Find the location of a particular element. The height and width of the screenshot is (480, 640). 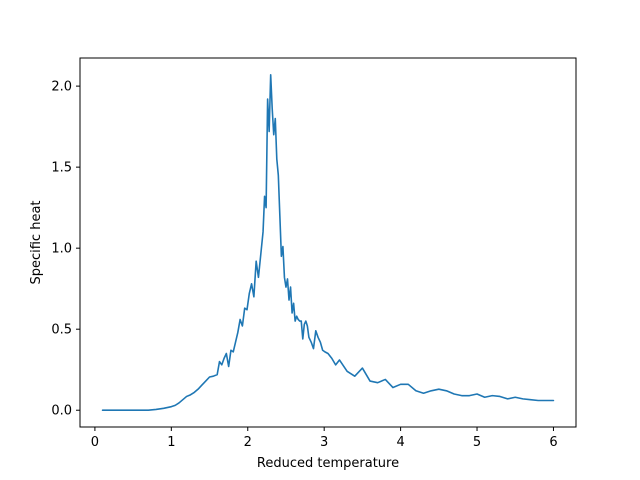

y-tick-label: 1.5 is located at coordinates (61, 168).